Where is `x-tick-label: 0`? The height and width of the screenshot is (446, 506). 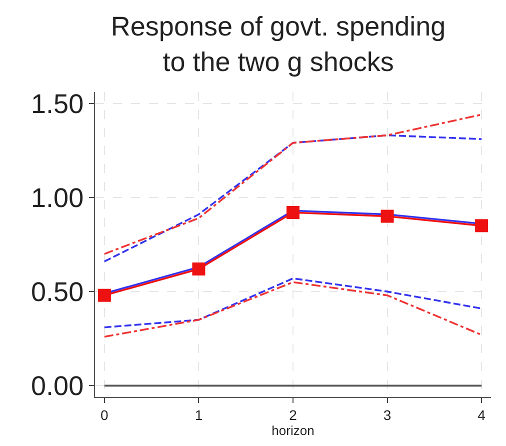 x-tick-label: 0 is located at coordinates (104, 414).